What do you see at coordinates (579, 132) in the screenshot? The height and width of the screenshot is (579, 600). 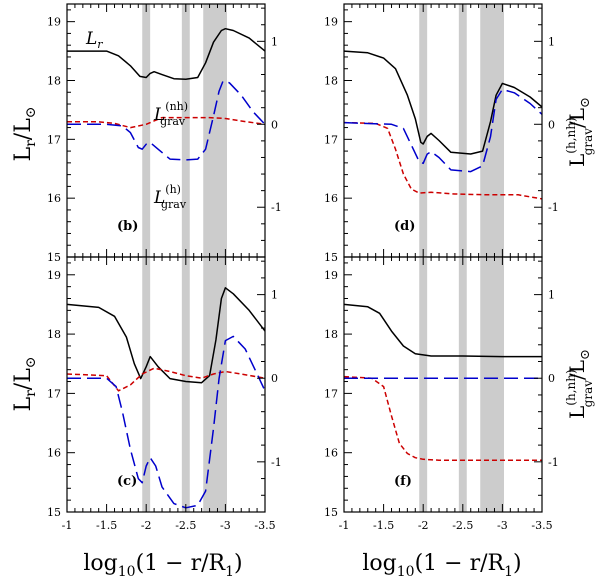 I see `right-axis-title-top: L(h,nh) grav/L⊙` at bounding box center [579, 132].